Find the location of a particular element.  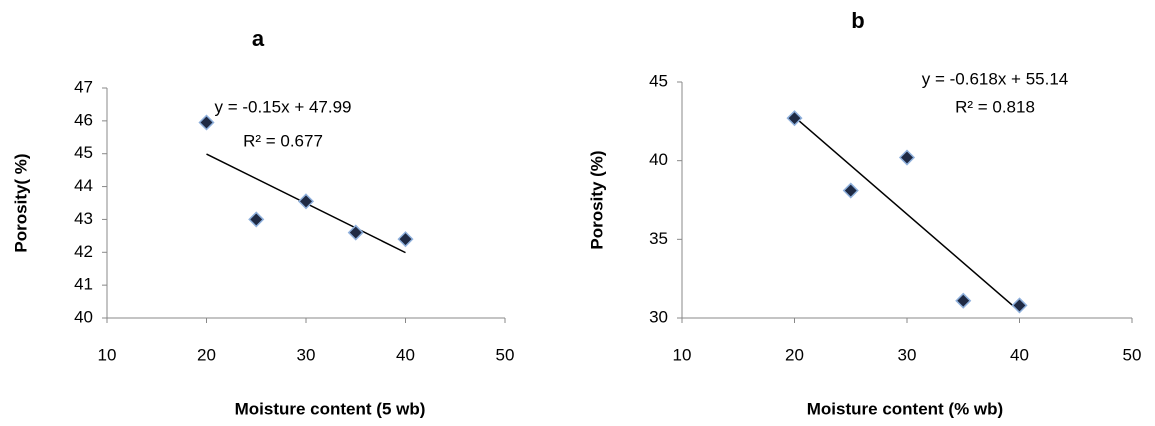

y-tick-label: 35 is located at coordinates (658, 238).